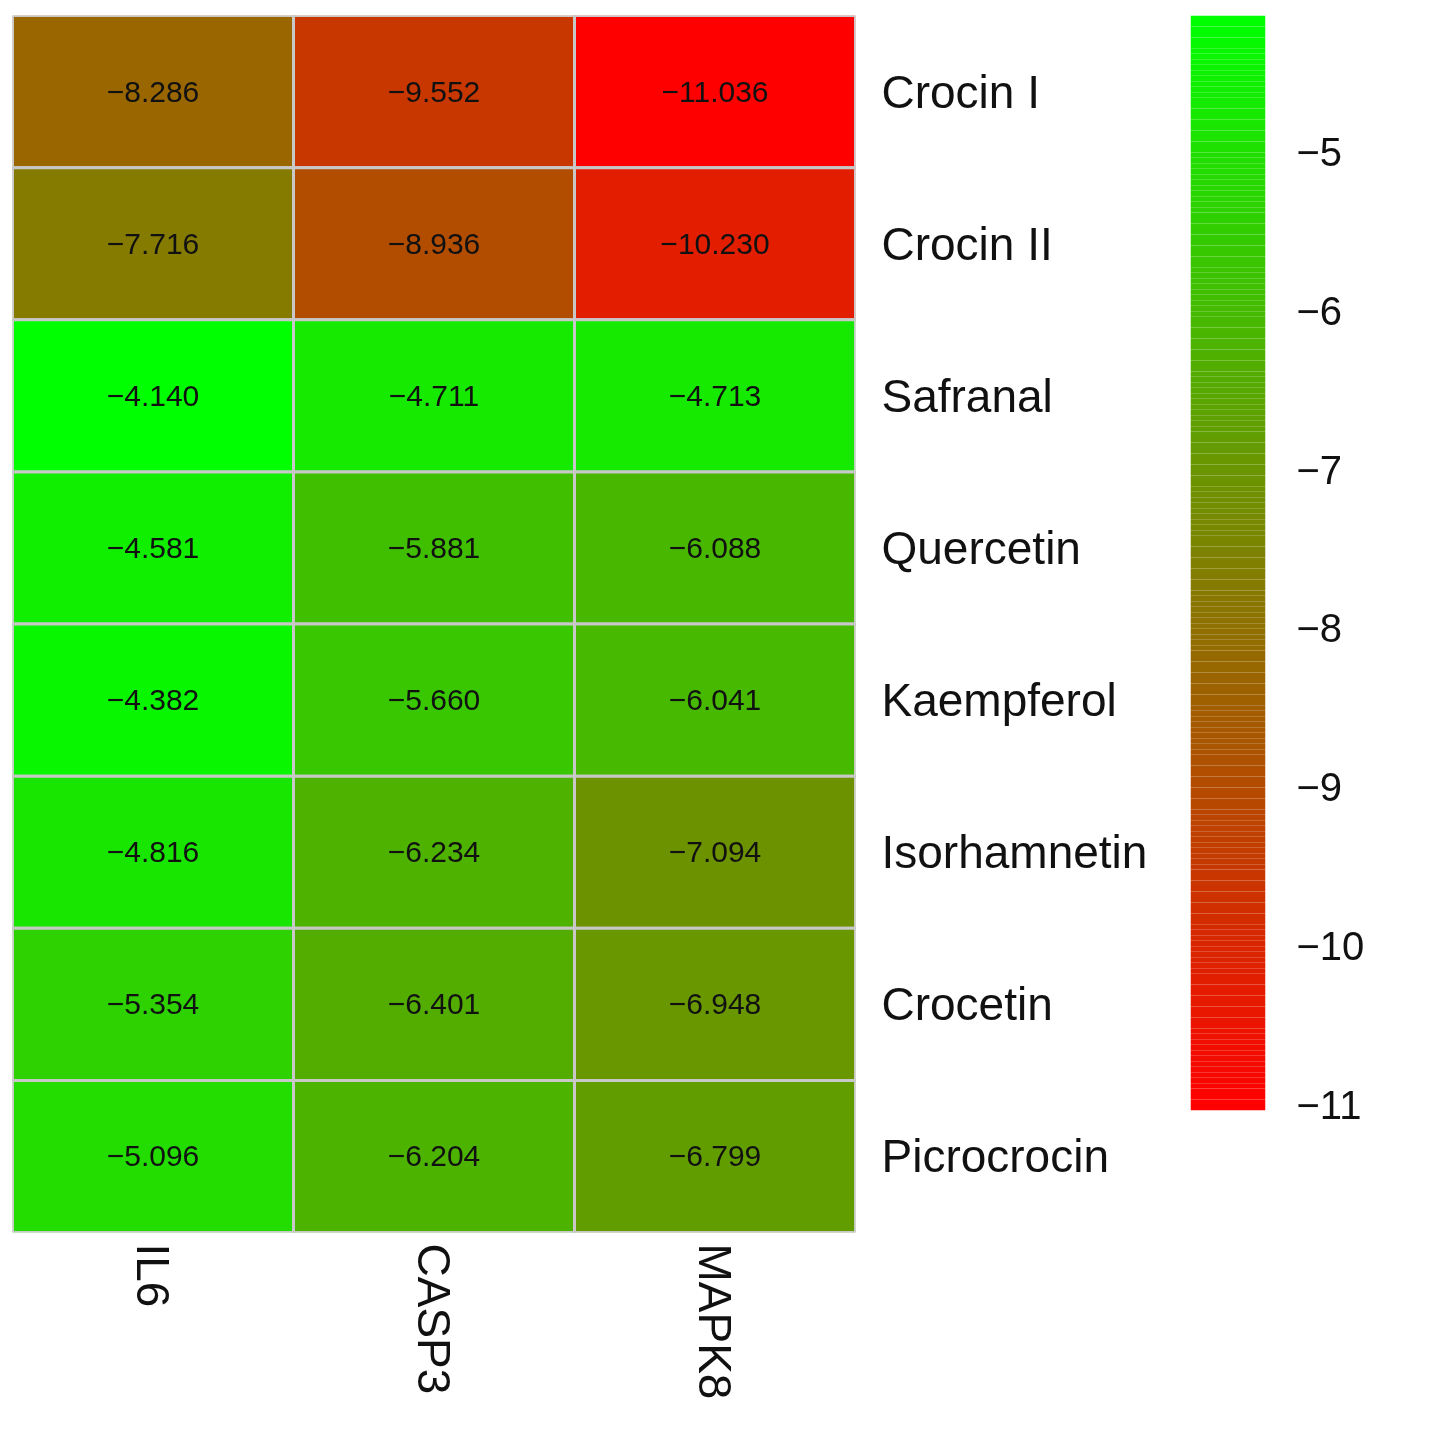 The height and width of the screenshot is (1447, 1446). I want to click on y-tick-label: Crocin II, so click(967, 243).